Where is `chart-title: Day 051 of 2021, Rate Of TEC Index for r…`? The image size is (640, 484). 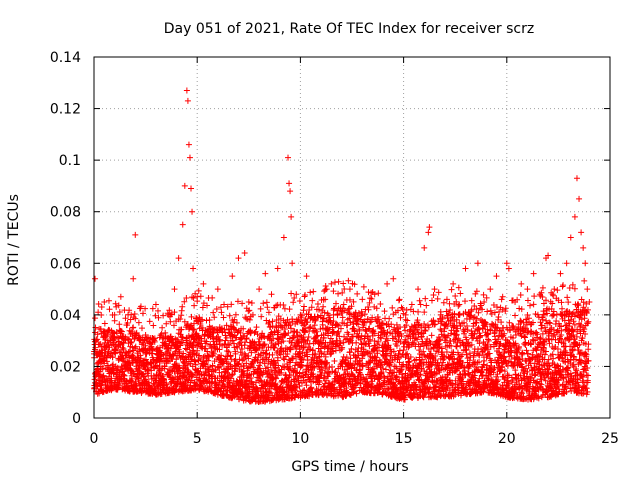 chart-title: Day 051 of 2021, Rate Of TEC Index for r… is located at coordinates (349, 29).